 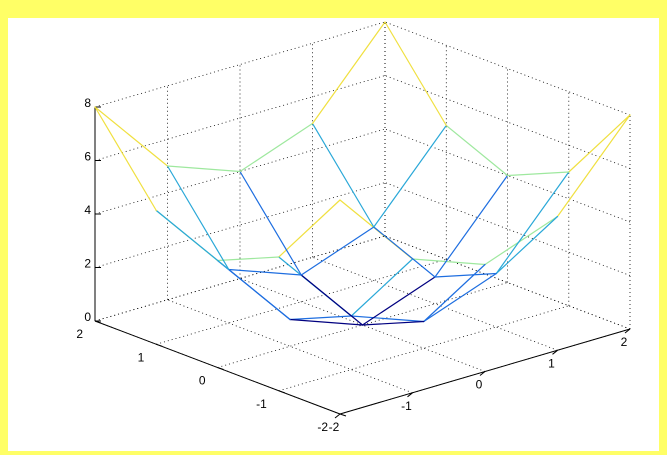 I want to click on x-tick-label: 0, so click(x=479, y=385).